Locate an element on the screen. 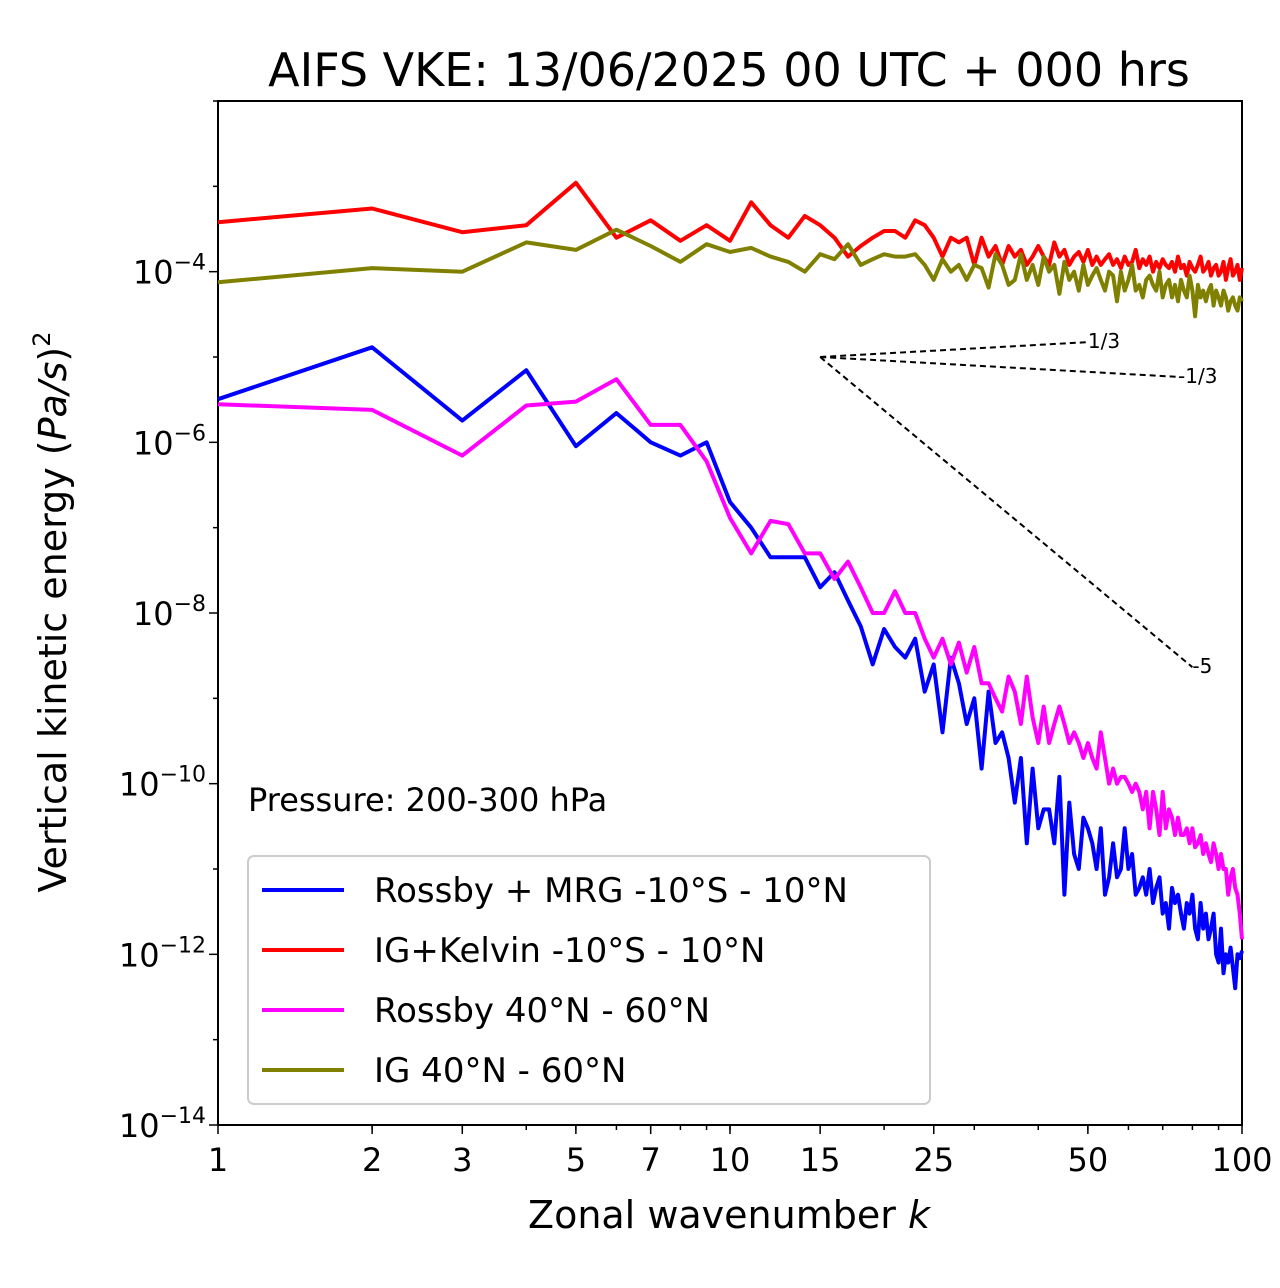 The height and width of the screenshot is (1288, 1280). x-tick-label: 3 is located at coordinates (462, 1160).